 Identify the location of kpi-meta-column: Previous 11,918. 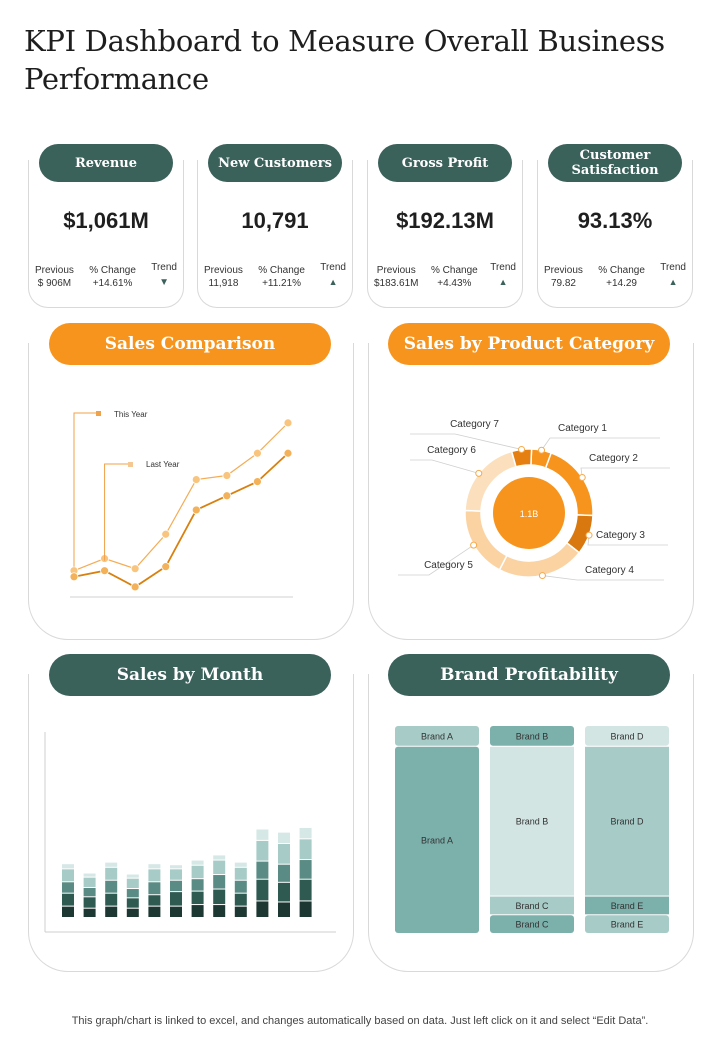
(223, 277).